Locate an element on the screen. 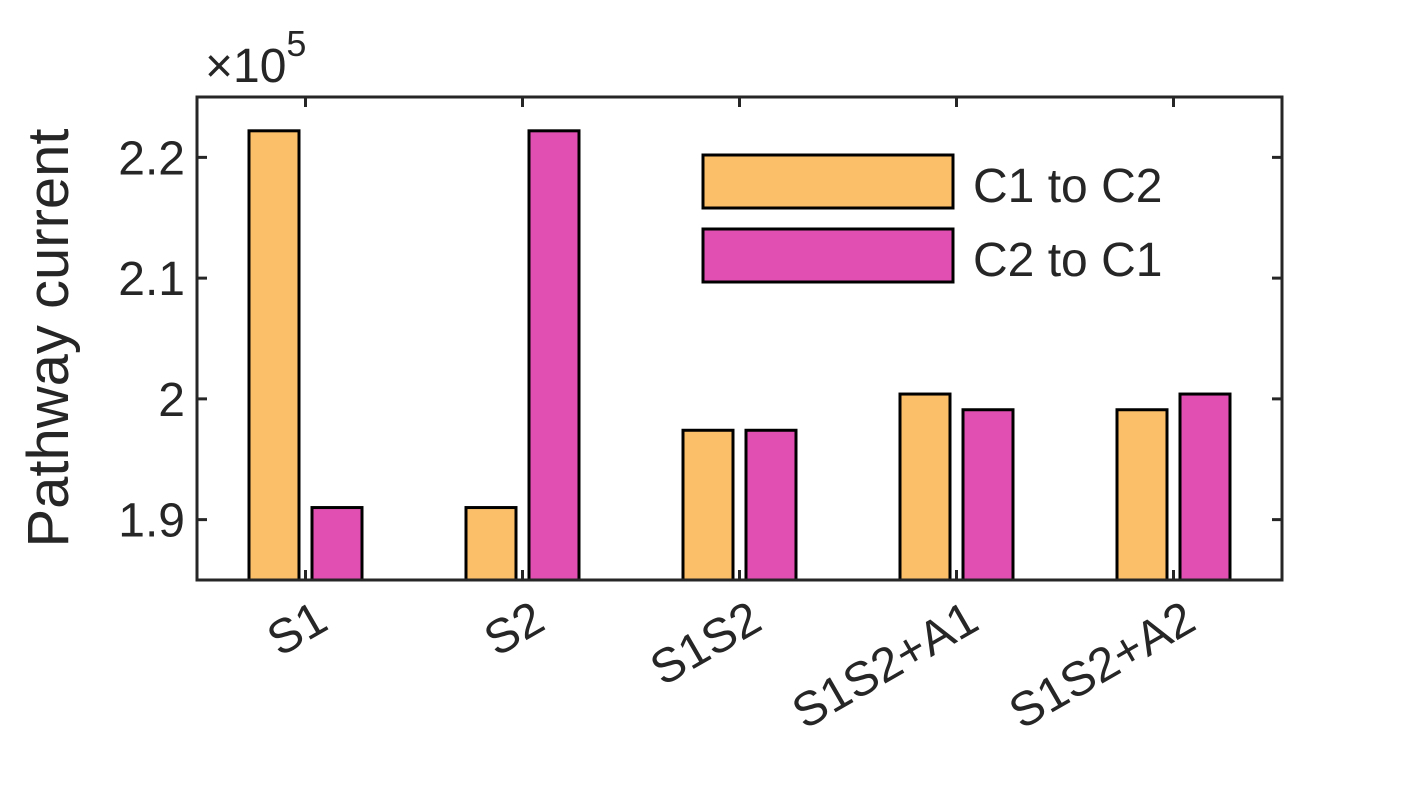 Image resolution: width=1417 pixels, height=803 pixels. y-axis-label: Pathway current is located at coordinates (48, 337).